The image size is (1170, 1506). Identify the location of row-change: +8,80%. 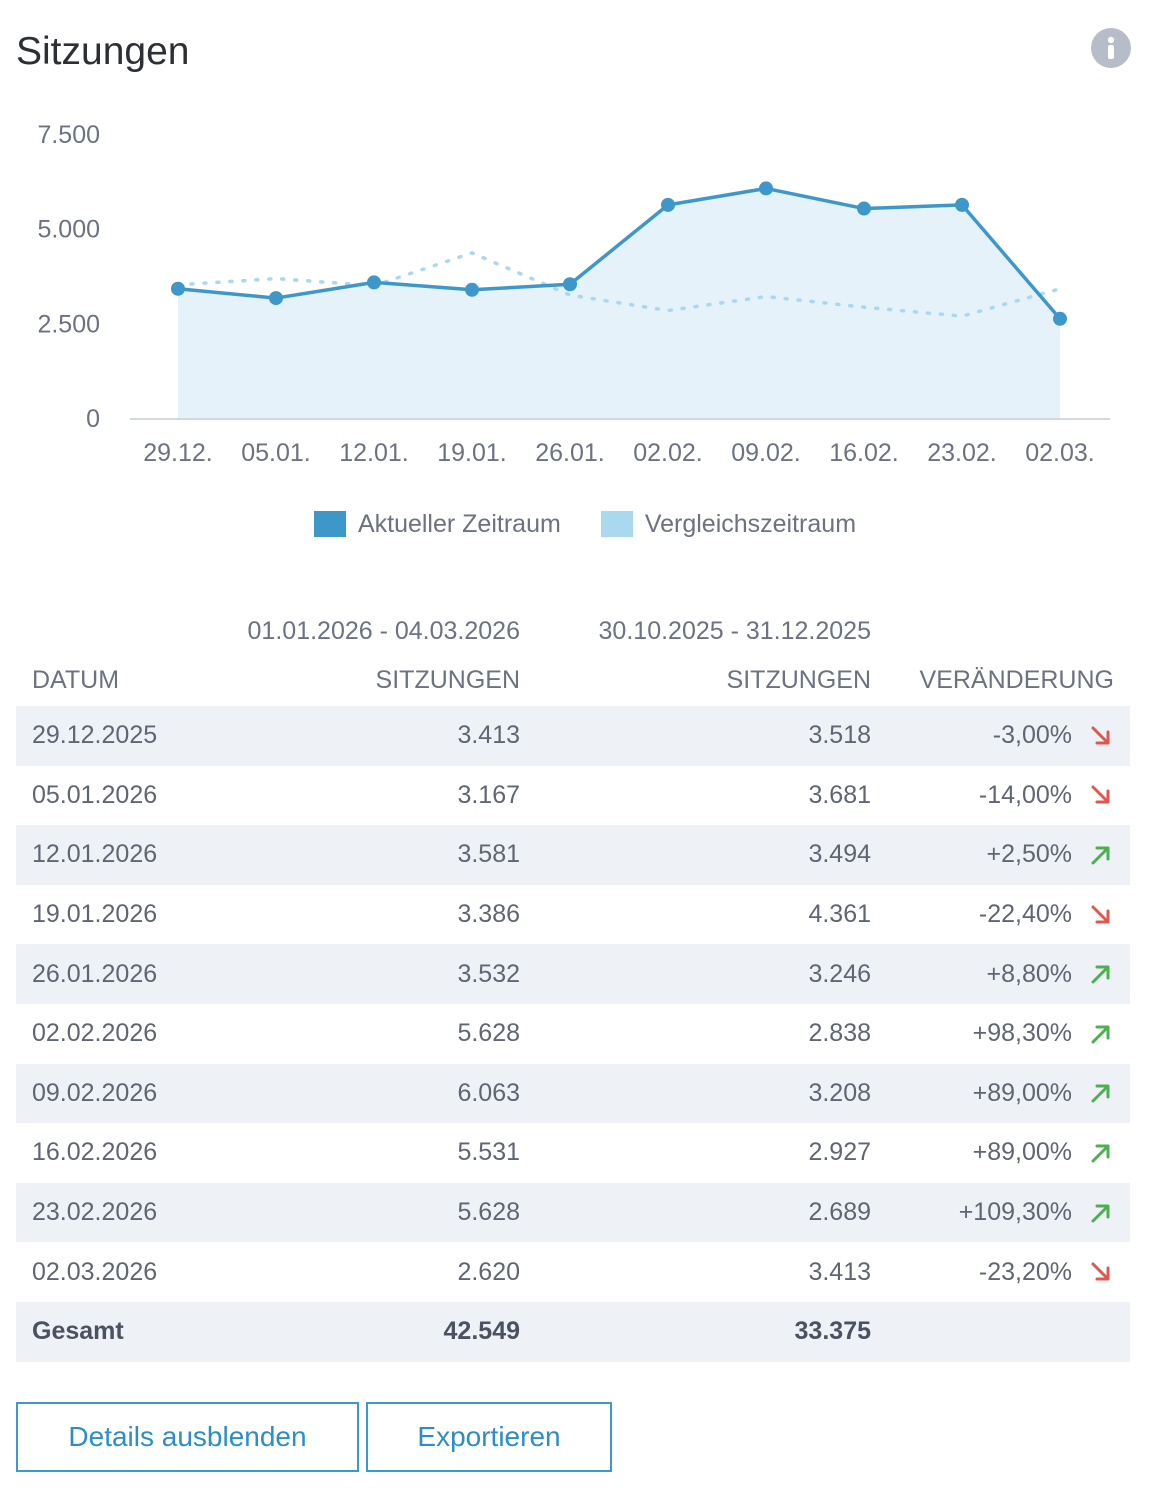
(1008, 974).